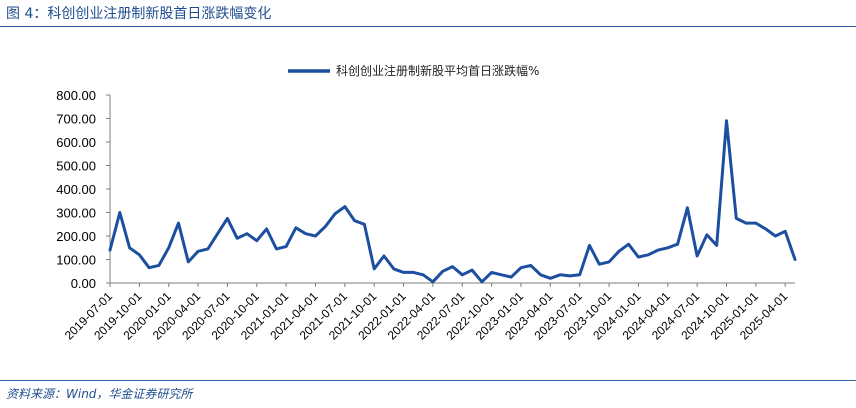 Image resolution: width=856 pixels, height=408 pixels. Describe the element at coordinates (76, 166) in the screenshot. I see `y-tick-label: 500.00` at that location.